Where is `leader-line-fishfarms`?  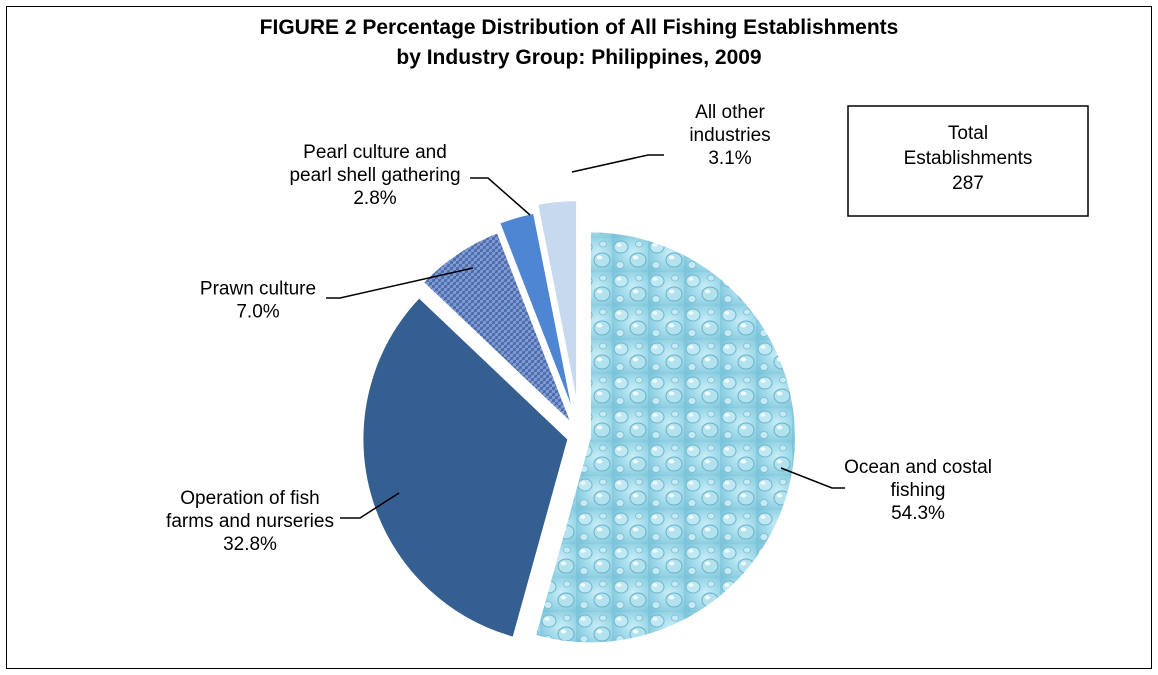 leader-line-fishfarms is located at coordinates (370, 505).